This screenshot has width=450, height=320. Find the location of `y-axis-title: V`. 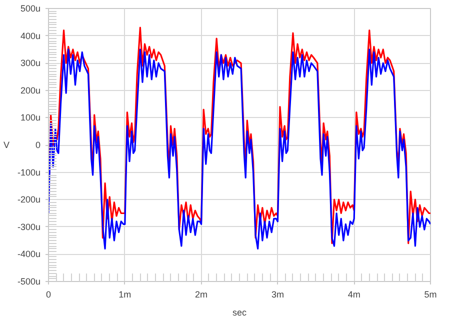

y-axis-title: V is located at coordinates (6, 145).